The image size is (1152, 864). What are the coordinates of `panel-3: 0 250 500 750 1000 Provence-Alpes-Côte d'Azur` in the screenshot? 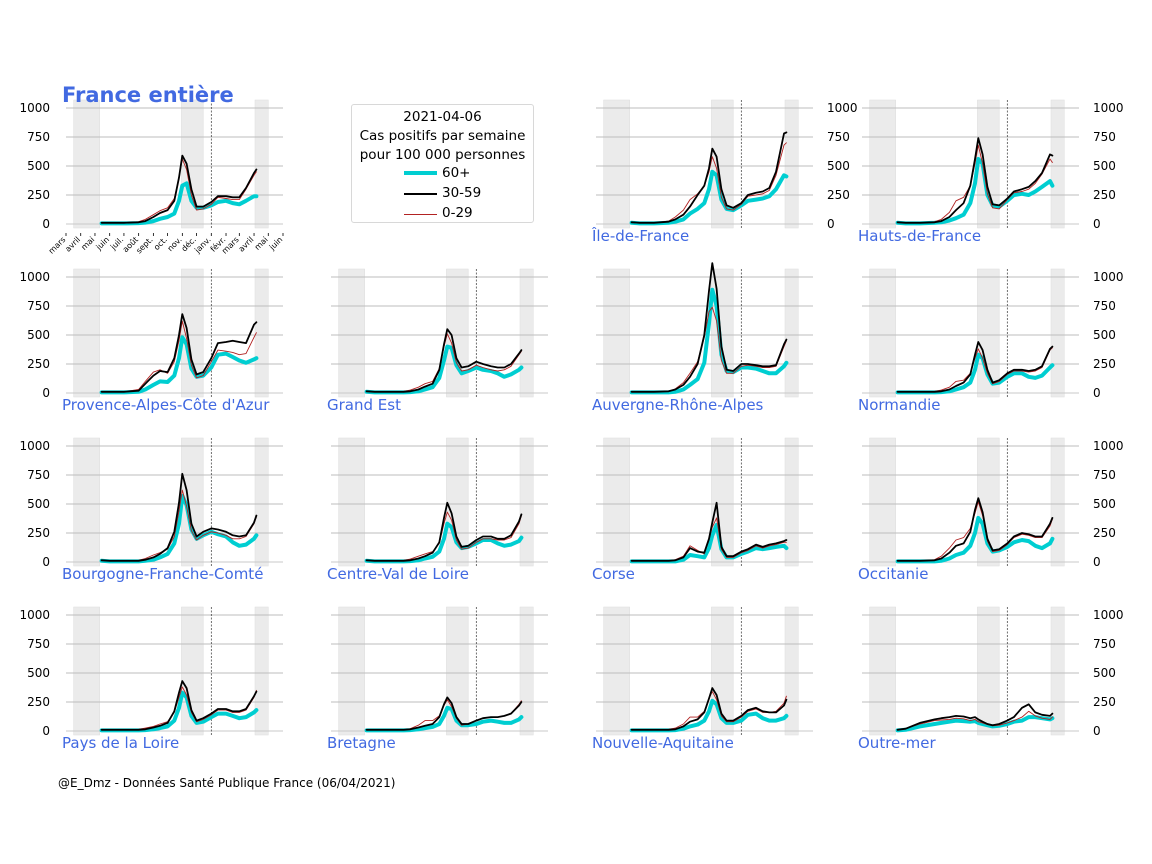 It's located at (151, 341).